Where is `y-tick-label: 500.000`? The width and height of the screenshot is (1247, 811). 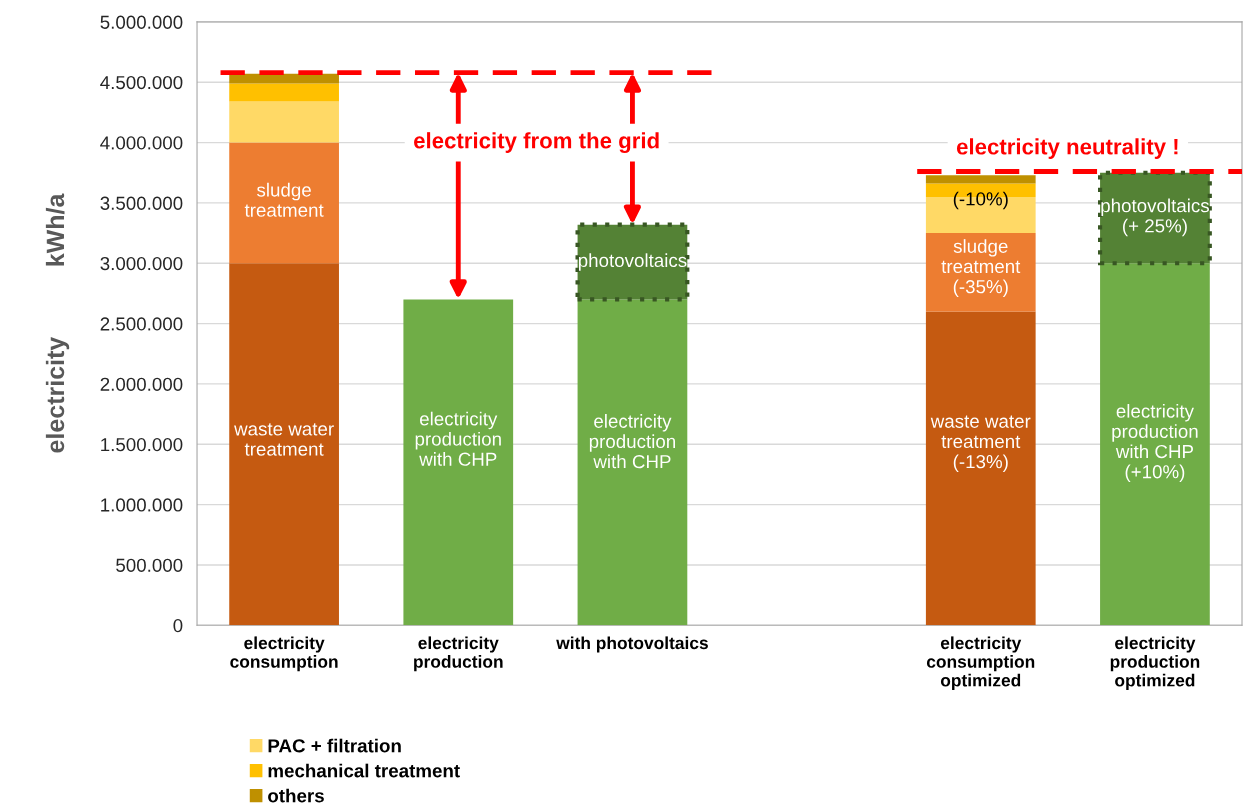 y-tick-label: 500.000 is located at coordinates (149, 565).